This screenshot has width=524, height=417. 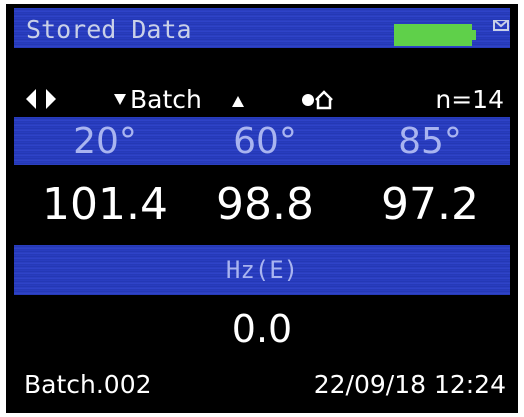 I want to click on gloss-value: 101.4, so click(x=105, y=204).